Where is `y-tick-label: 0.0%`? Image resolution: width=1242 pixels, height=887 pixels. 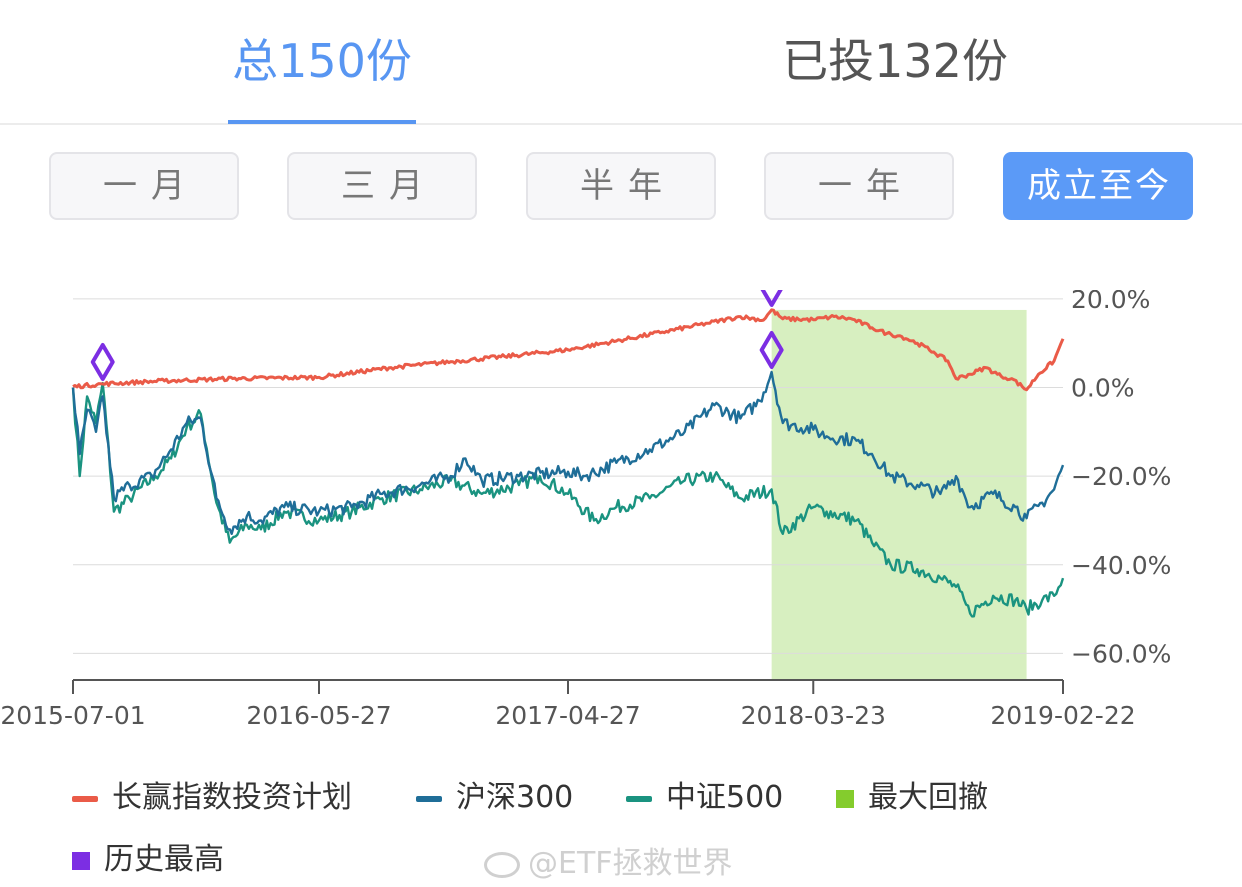 y-tick-label: 0.0% is located at coordinates (1103, 388).